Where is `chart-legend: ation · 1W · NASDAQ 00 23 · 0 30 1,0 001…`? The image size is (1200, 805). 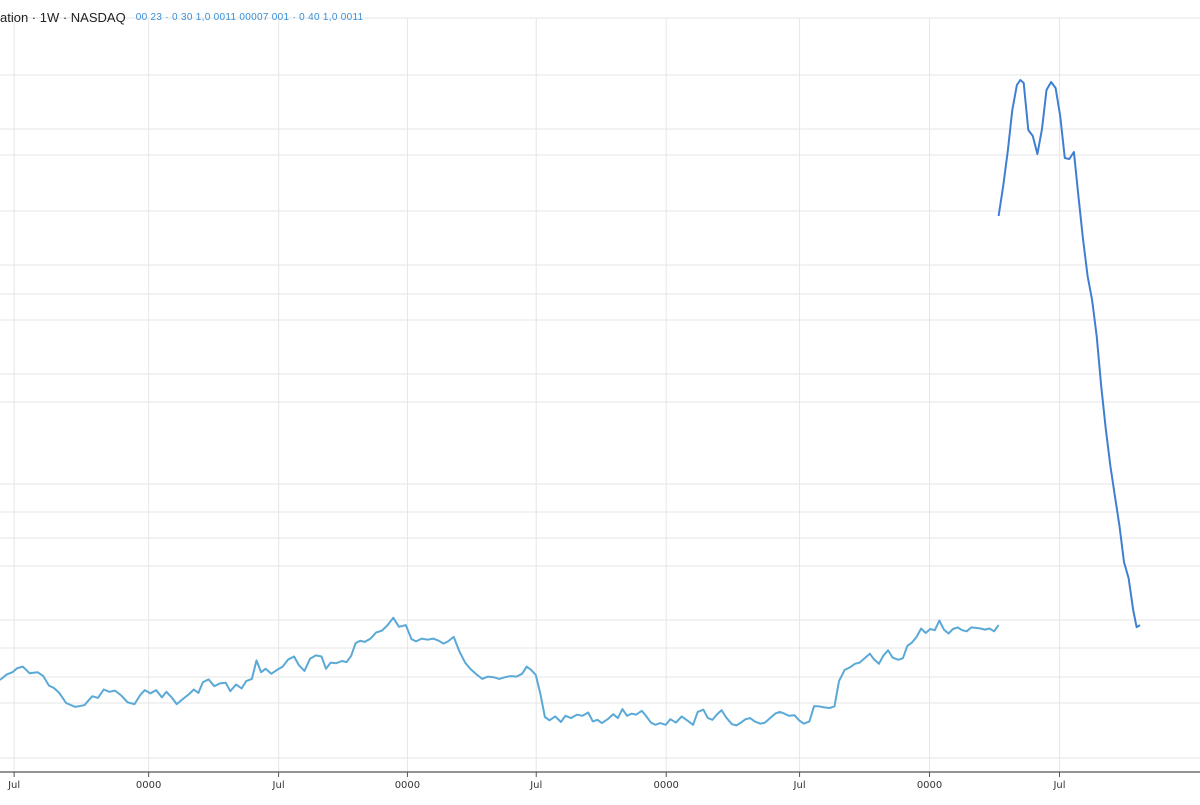 chart-legend: ation · 1W · NASDAQ 00 23 · 0 30 1,0 001… is located at coordinates (182, 17).